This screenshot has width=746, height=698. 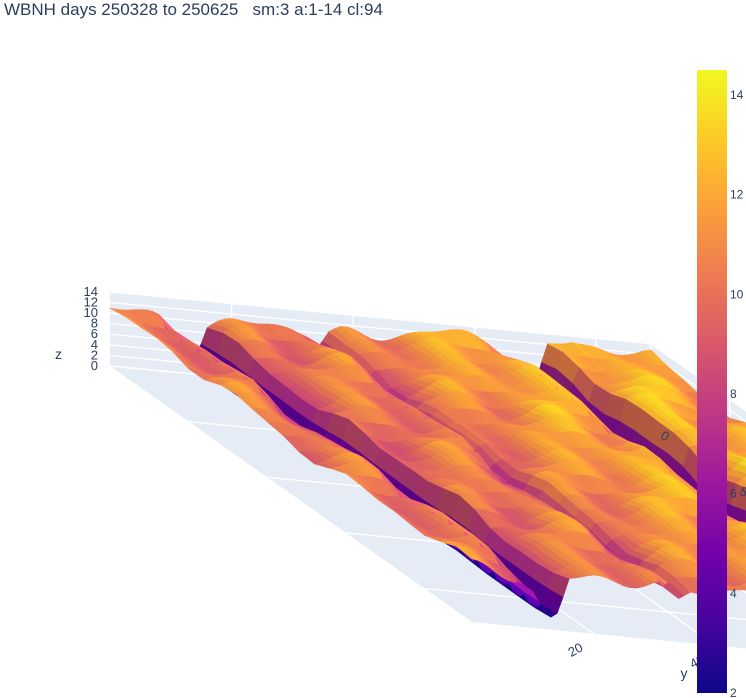 I want to click on colorbar-tick-label: 12, so click(x=737, y=195).